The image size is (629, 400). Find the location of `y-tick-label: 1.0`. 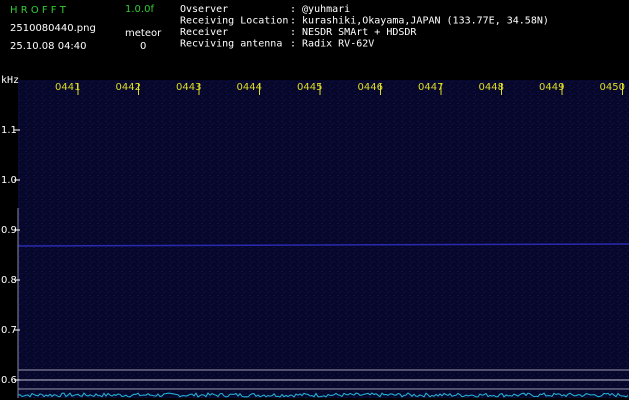

y-tick-label: 1.0 is located at coordinates (9, 180).